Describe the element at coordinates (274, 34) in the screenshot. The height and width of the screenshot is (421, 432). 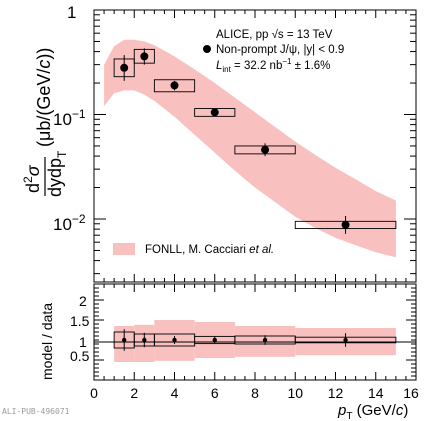
I see `annotation-experiment: ALICE, pp √s = 13 TeV` at that location.